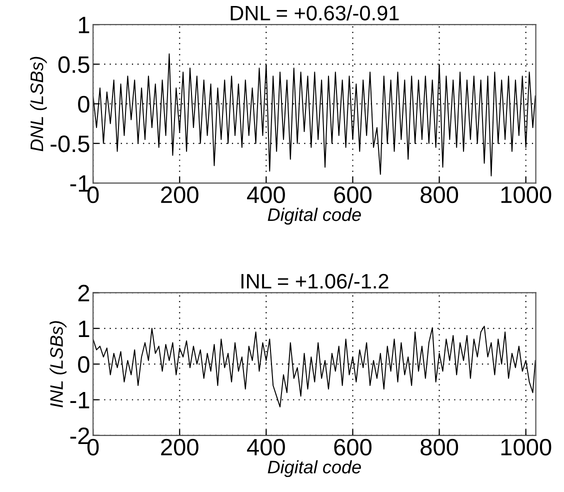 This screenshot has width=564, height=492. What do you see at coordinates (314, 281) in the screenshot?
I see `chart-title: INL = +1.06/-1.2` at bounding box center [314, 281].